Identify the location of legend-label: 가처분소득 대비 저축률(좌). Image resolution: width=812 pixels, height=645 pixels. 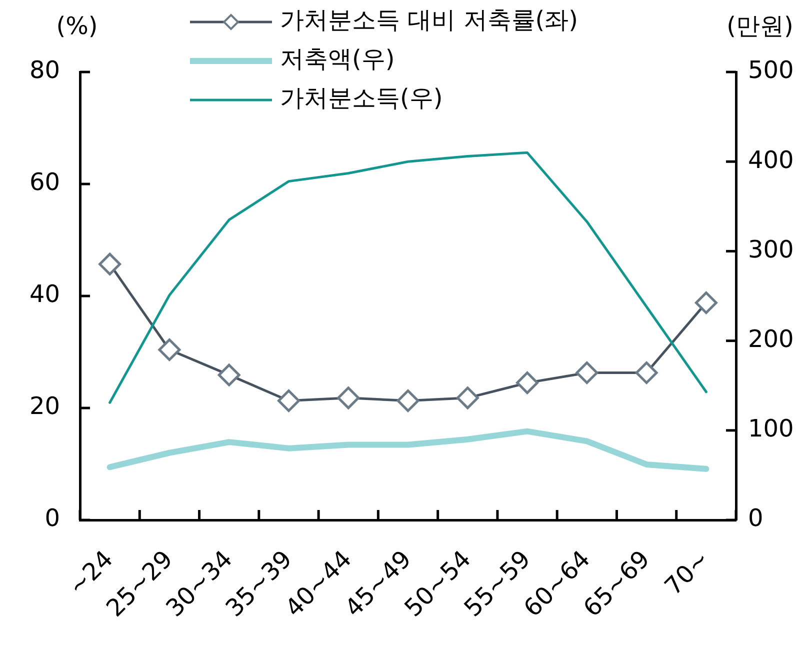
(429, 20).